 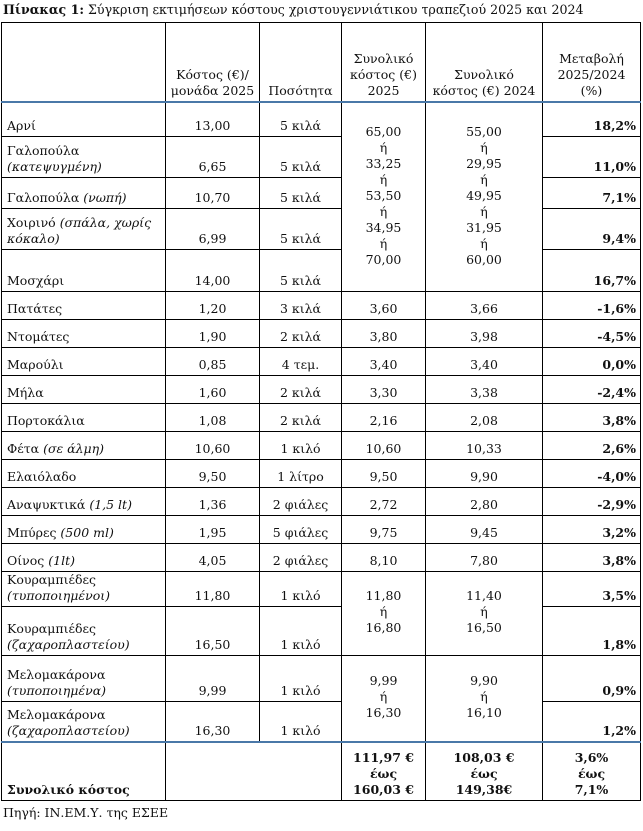 What do you see at coordinates (383, 445) in the screenshot?
I see `total-2025: 10,60` at bounding box center [383, 445].